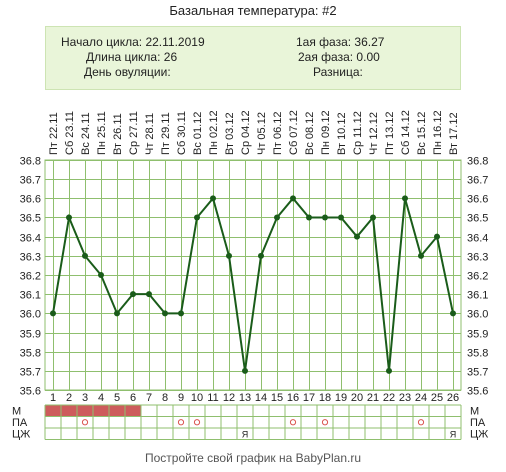 This screenshot has height=472, width=506. Describe the element at coordinates (30, 239) in the screenshot. I see `y-tick-label-left: 36.4` at that location.